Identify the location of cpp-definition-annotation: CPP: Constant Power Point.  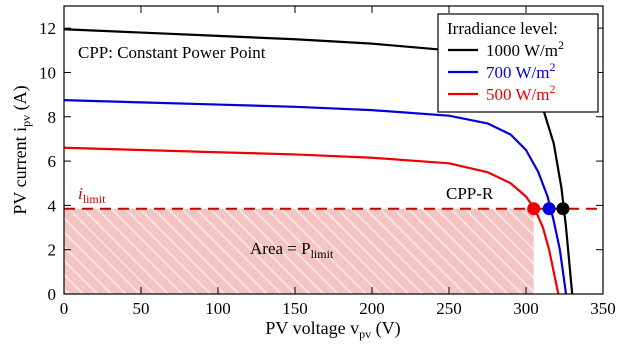
(172, 52).